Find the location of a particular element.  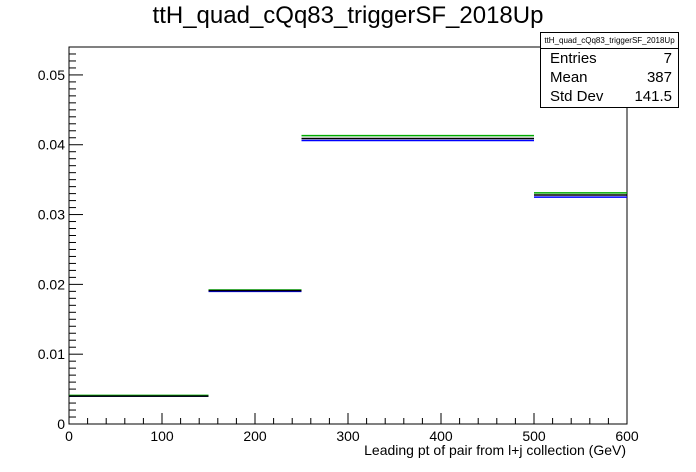

stats-mean-row: Mean 387 is located at coordinates (609, 77).